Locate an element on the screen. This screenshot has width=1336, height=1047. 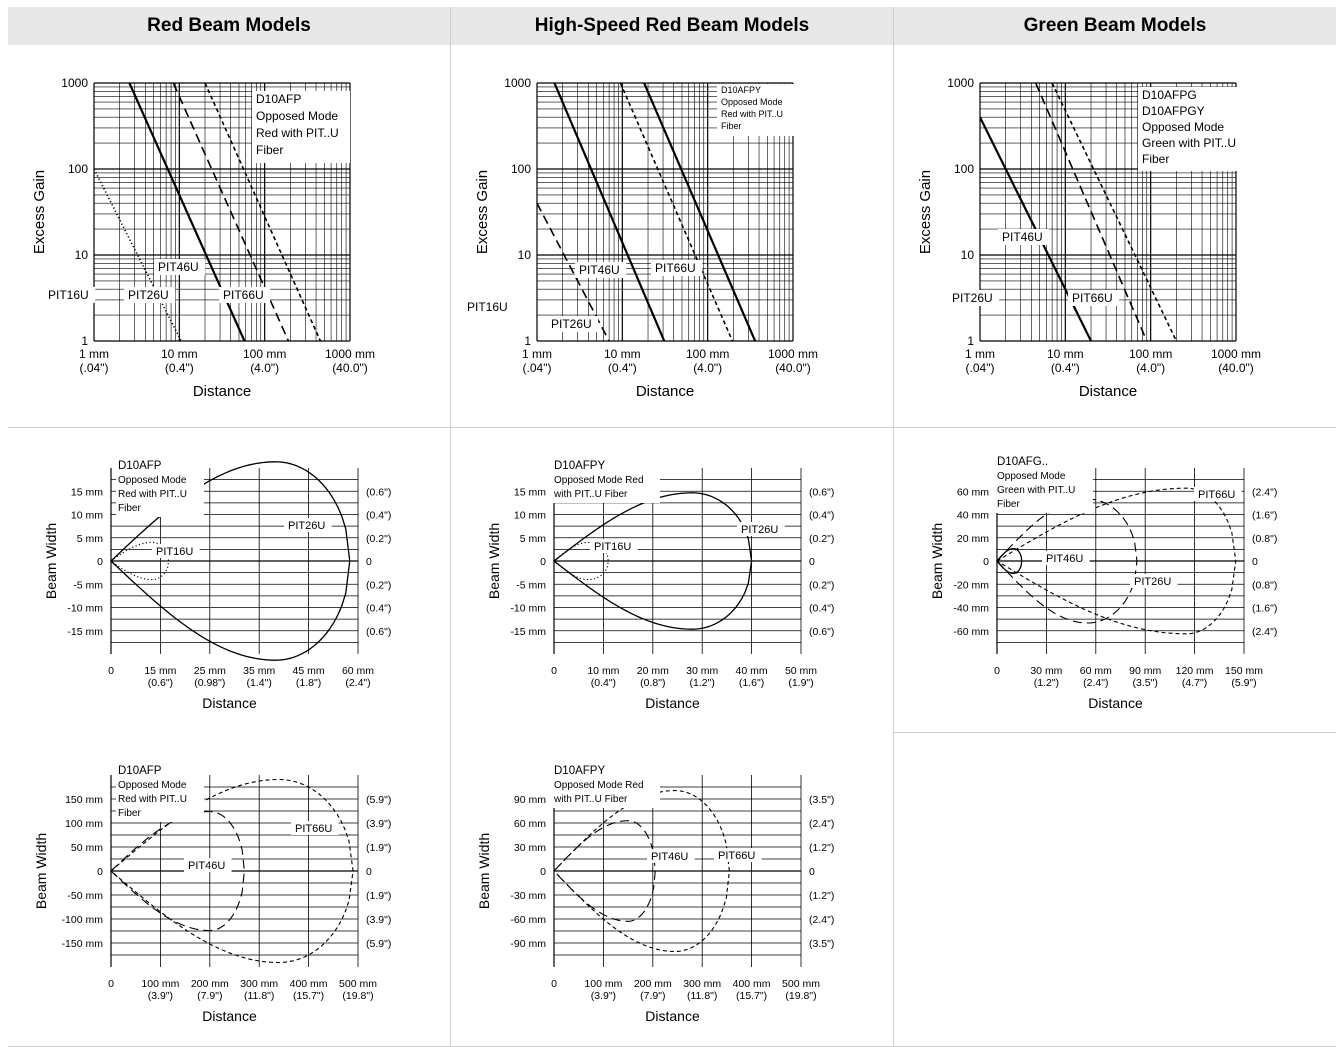
x-tick-label: 15 mm is located at coordinates (160, 671).